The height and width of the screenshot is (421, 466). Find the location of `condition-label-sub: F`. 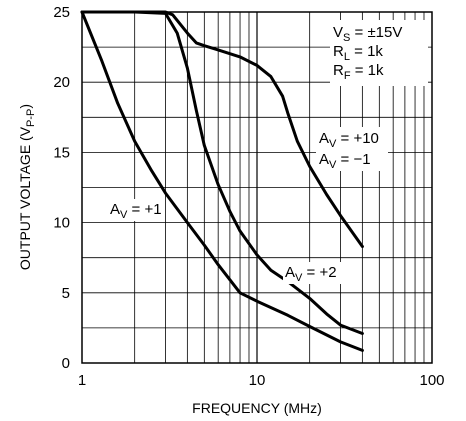

condition-label-sub: F is located at coordinates (347, 76).